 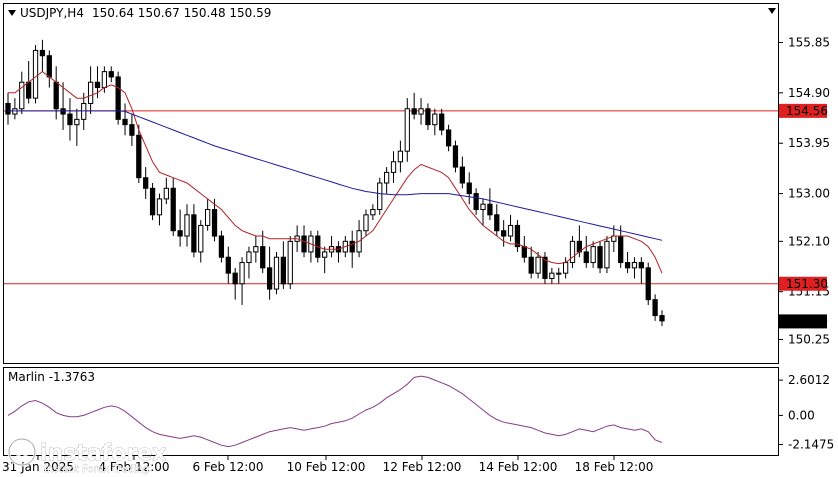 I want to click on last-price-tag, so click(x=803, y=321).